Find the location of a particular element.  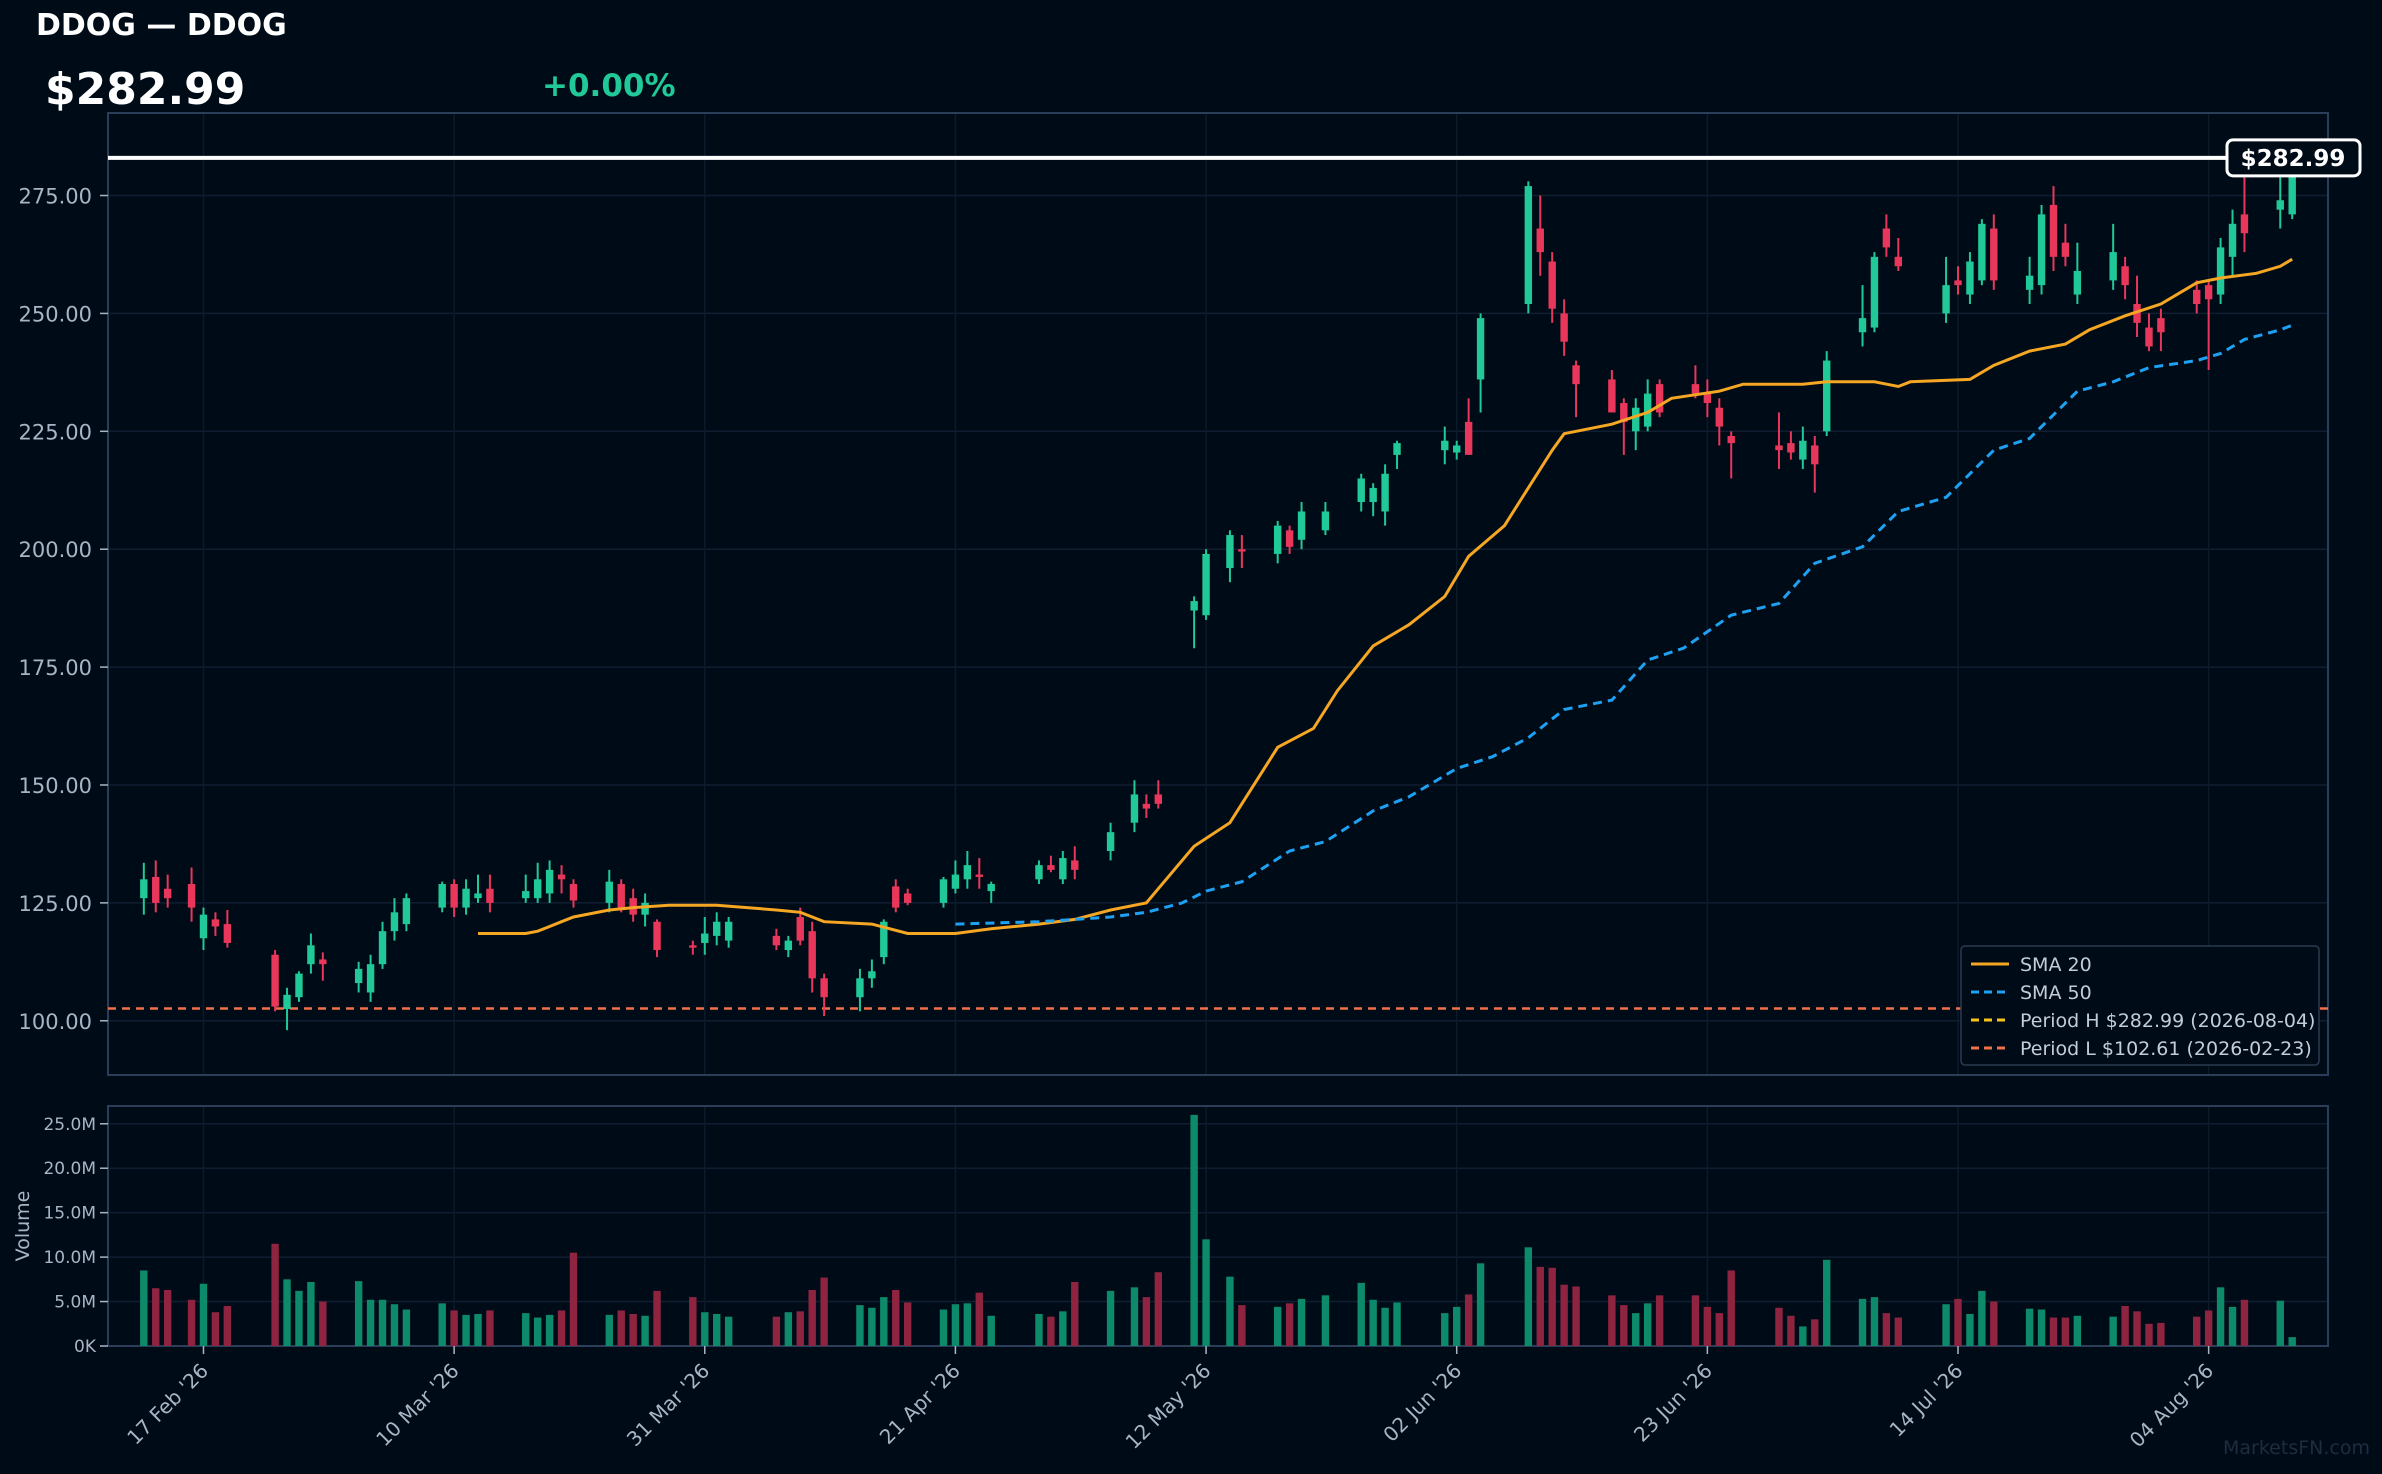

x-tick-label: 02 Jun '26 is located at coordinates (1422, 1403).